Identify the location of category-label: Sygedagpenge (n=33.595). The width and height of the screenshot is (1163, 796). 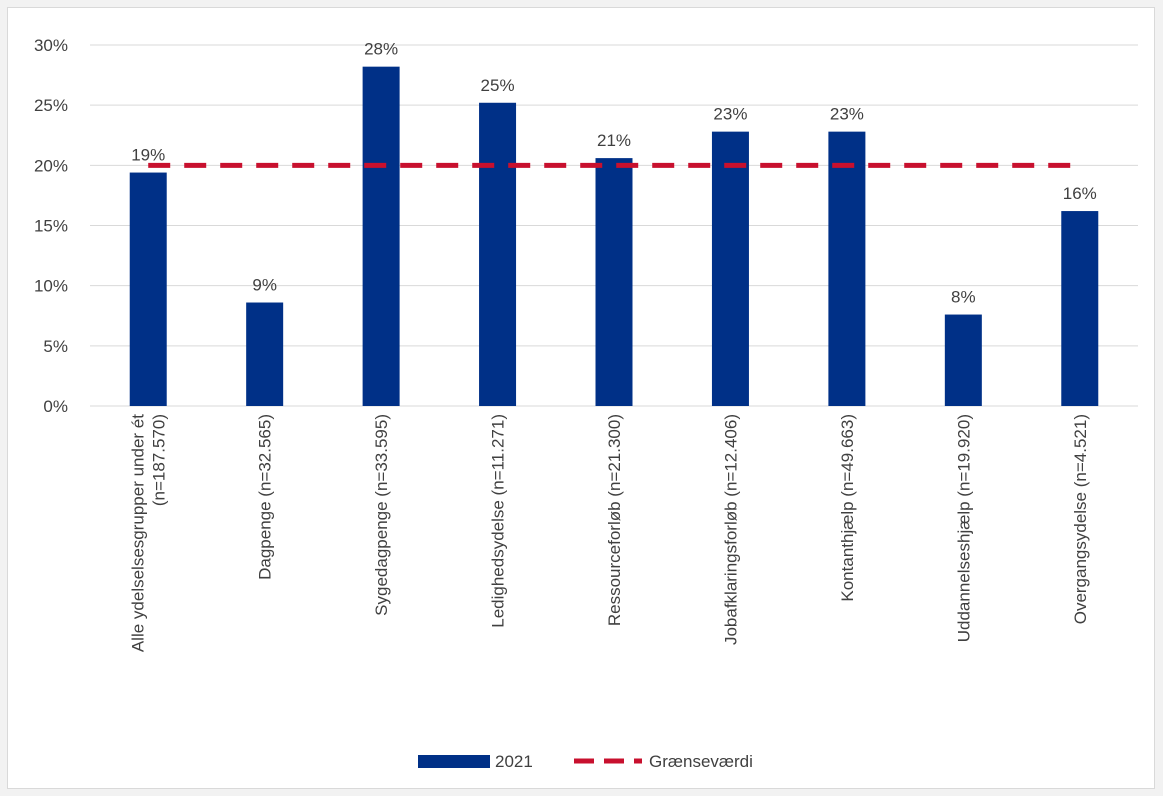
(381, 515).